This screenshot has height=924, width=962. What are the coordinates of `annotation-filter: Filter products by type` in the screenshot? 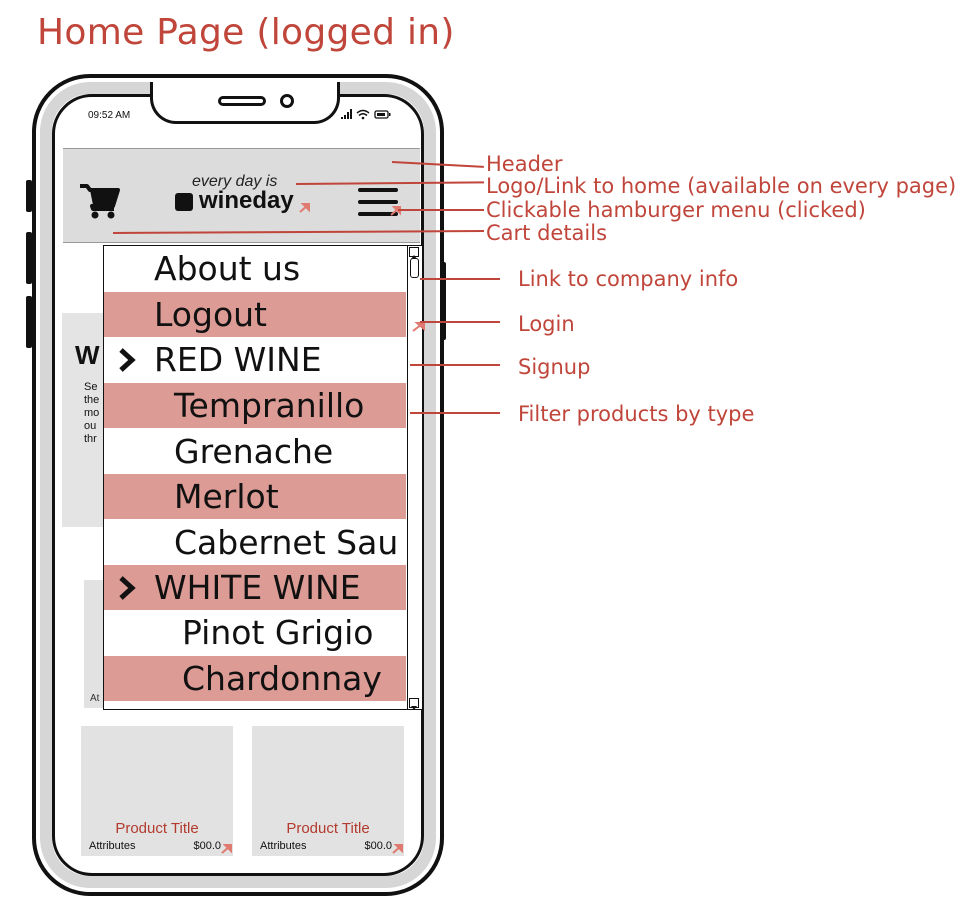 It's located at (636, 414).